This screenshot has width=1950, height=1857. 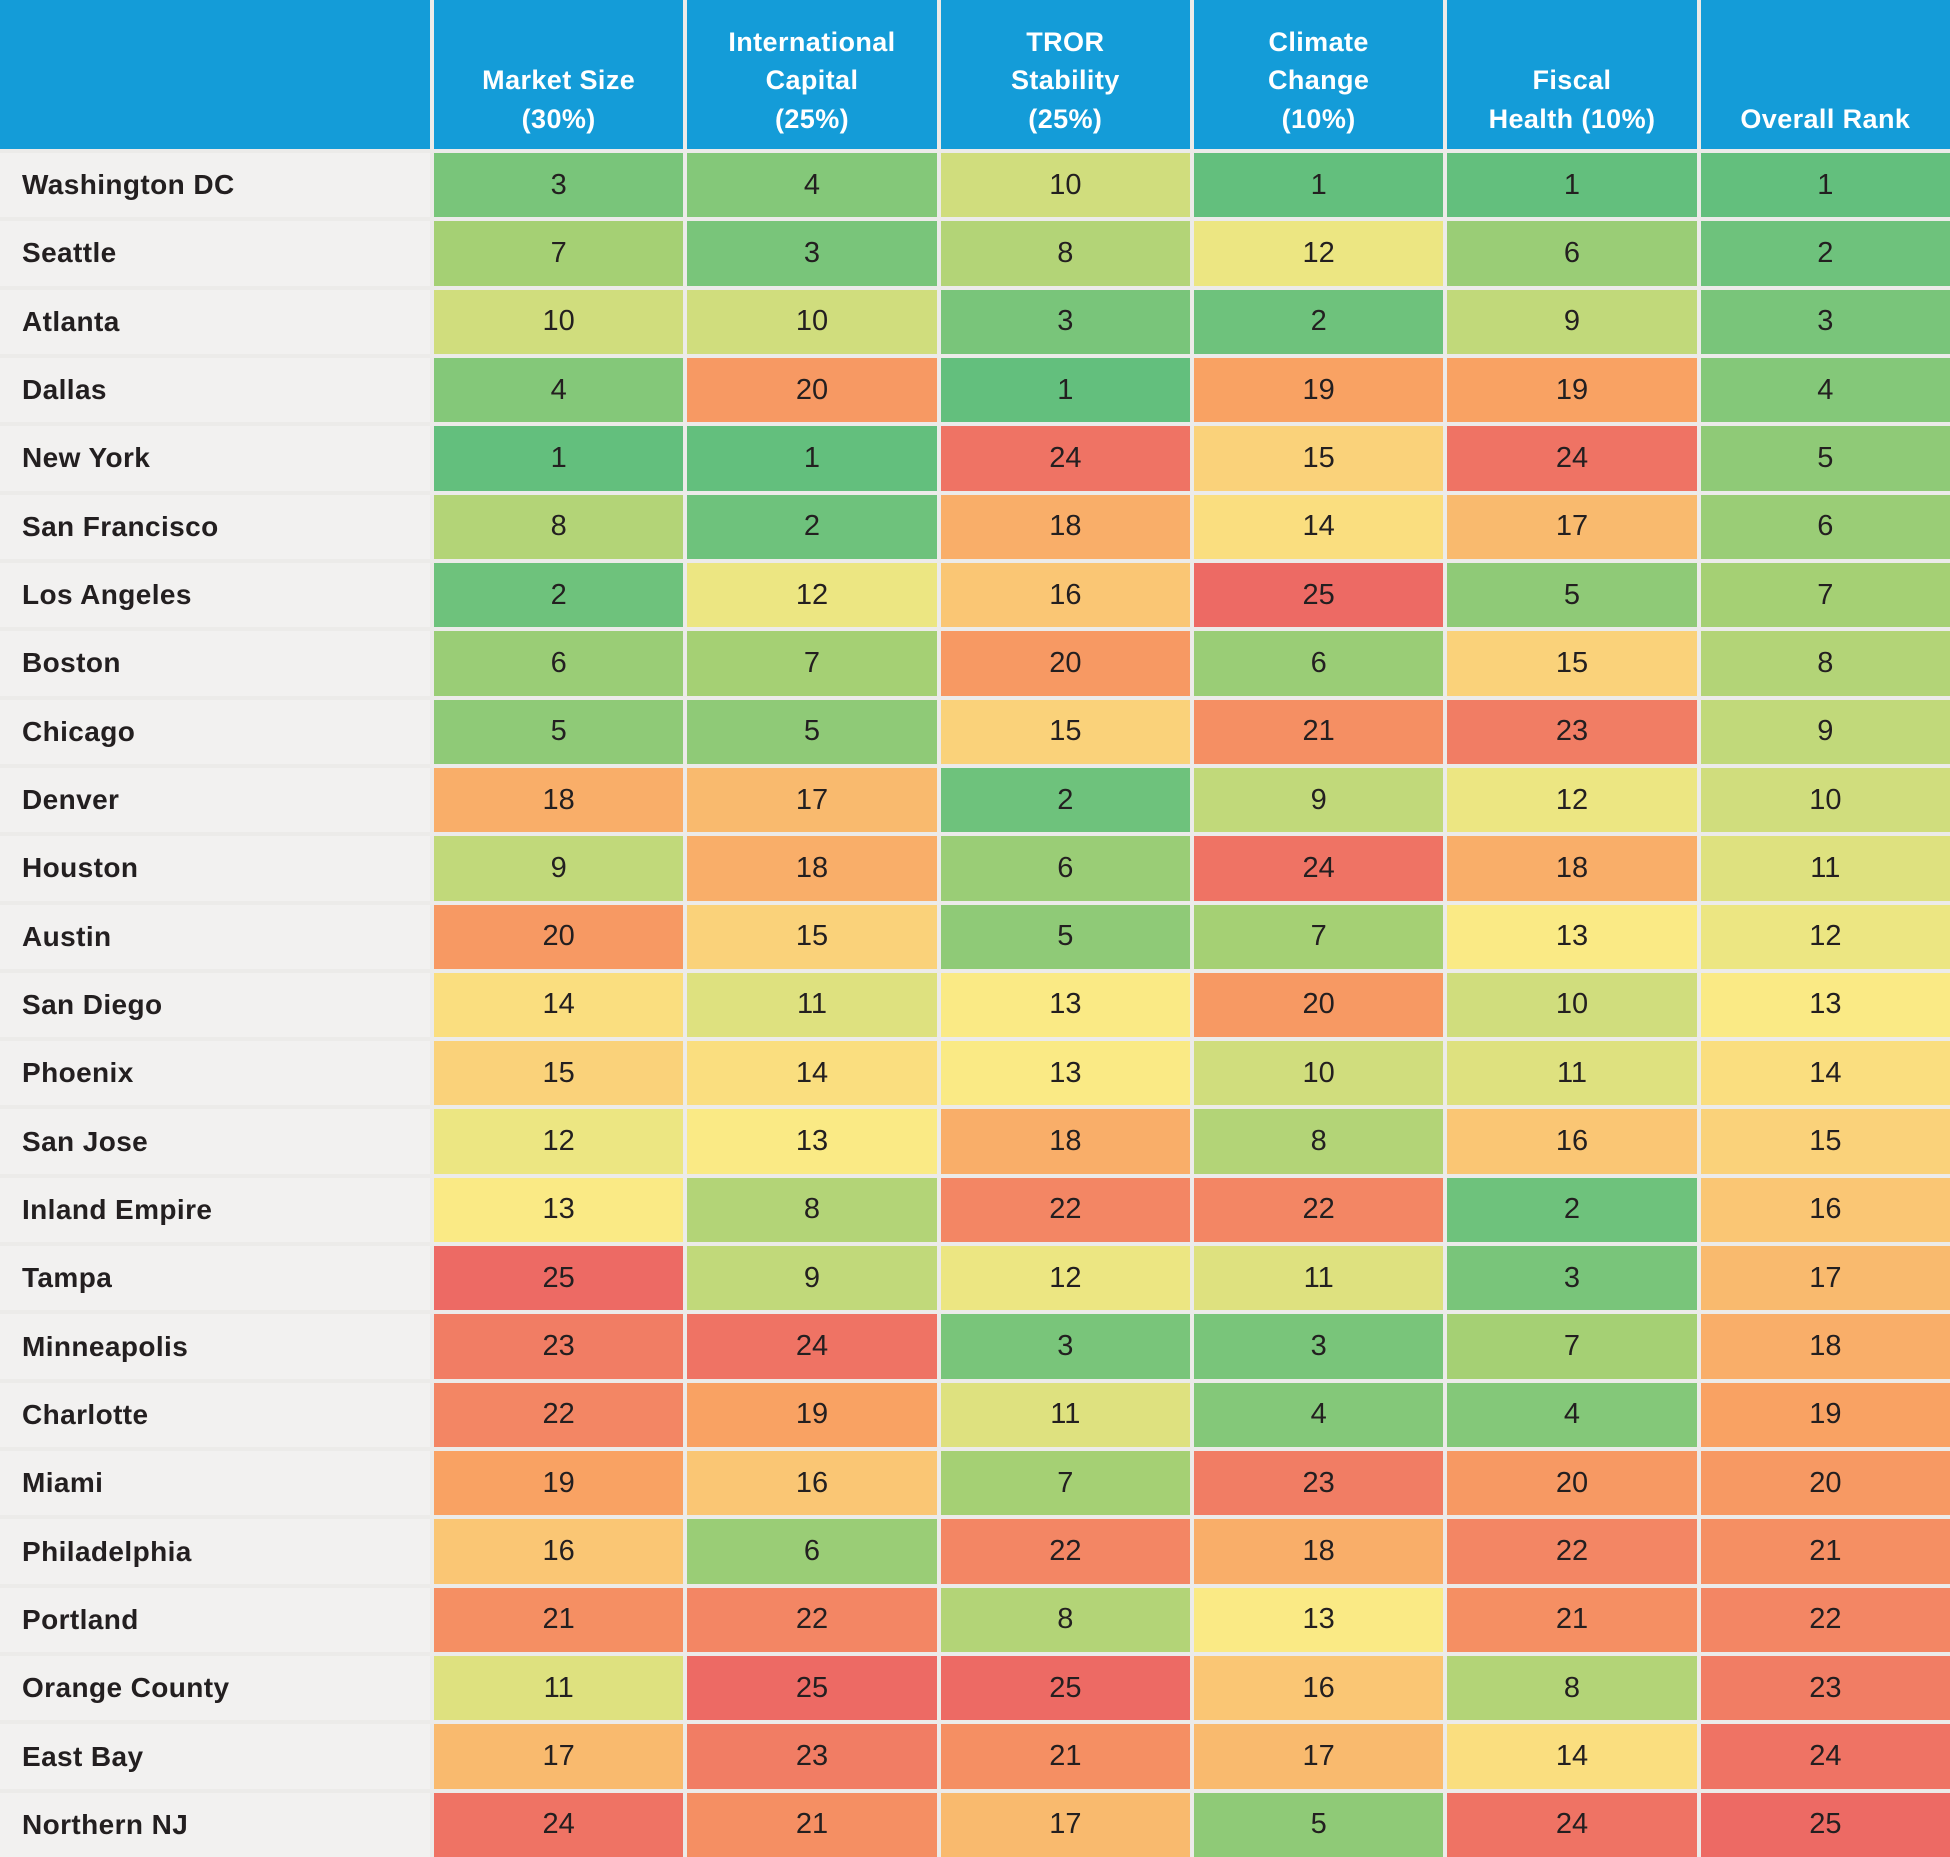 I want to click on rank-cell: 21, so click(x=1065, y=1756).